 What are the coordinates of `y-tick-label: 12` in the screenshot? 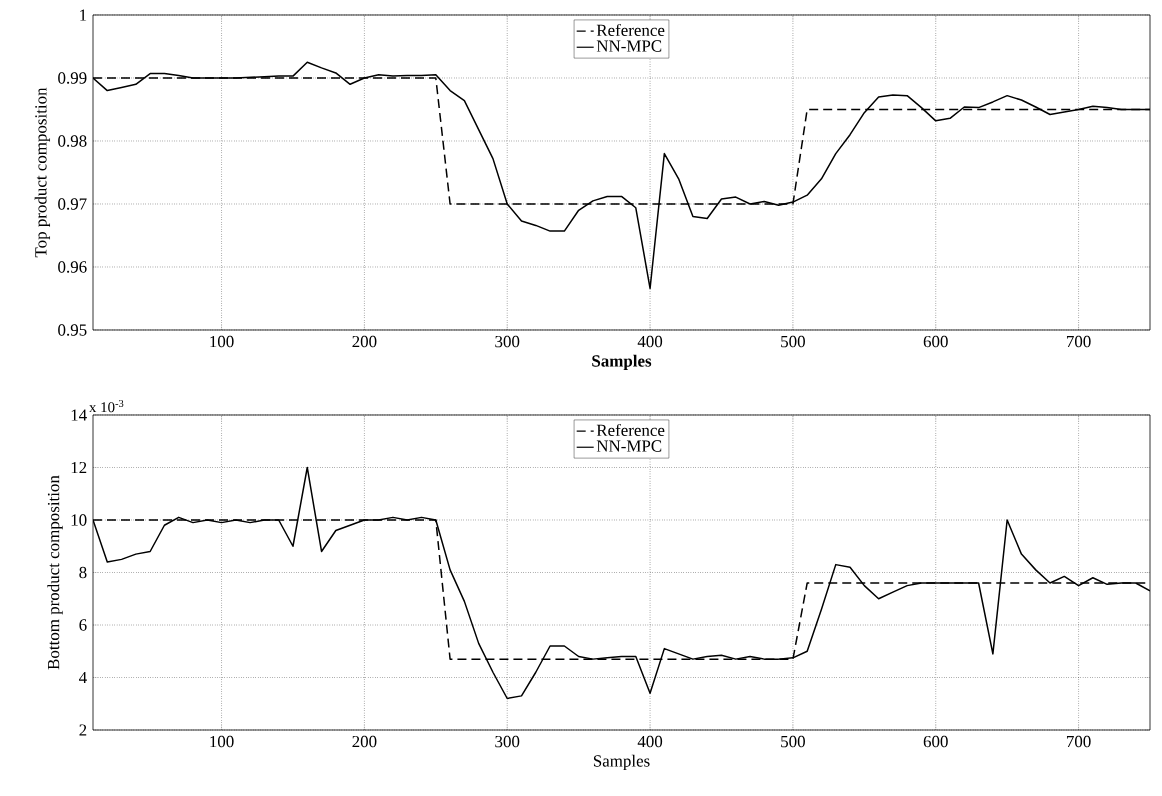 It's located at (79, 467).